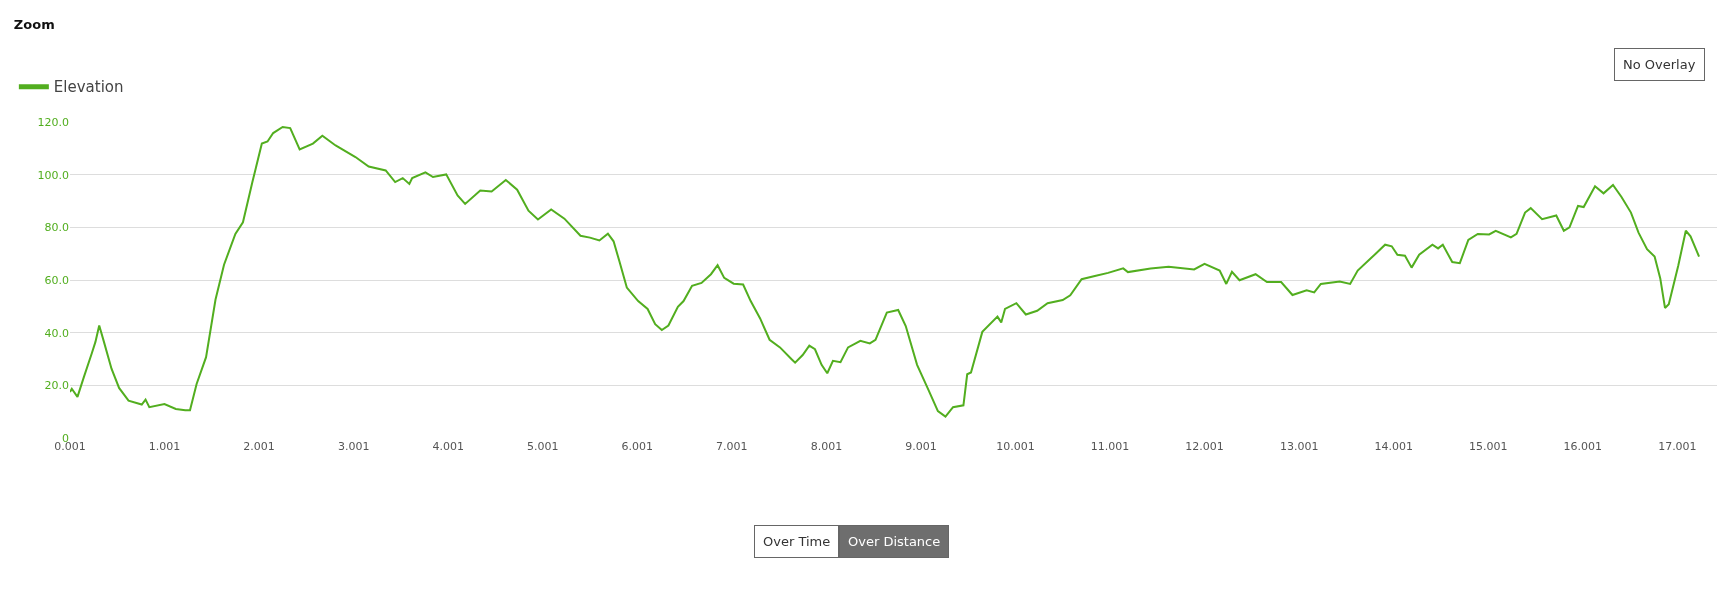 Image resolution: width=1732 pixels, height=612 pixels. What do you see at coordinates (1299, 446) in the screenshot?
I see `x-tick-label: 13.001` at bounding box center [1299, 446].